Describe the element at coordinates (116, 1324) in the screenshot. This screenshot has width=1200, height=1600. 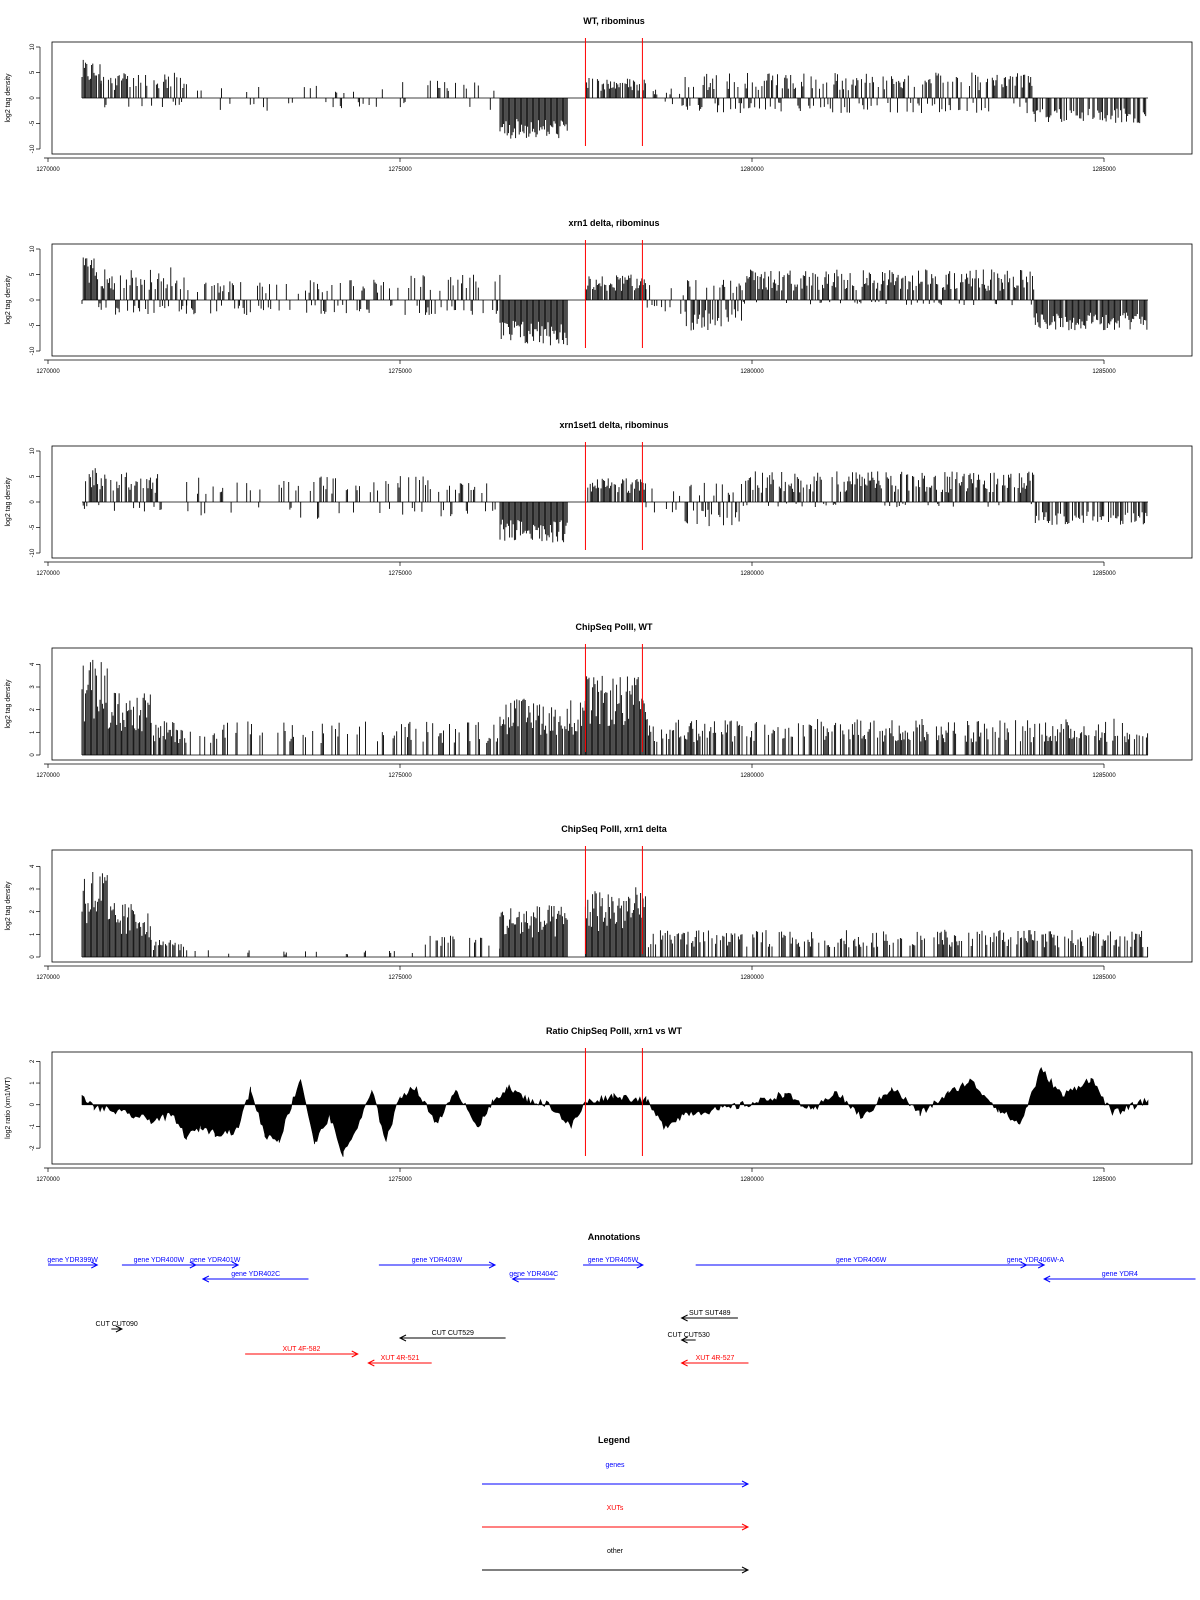
I see `cut-label: CUT CUT090` at that location.